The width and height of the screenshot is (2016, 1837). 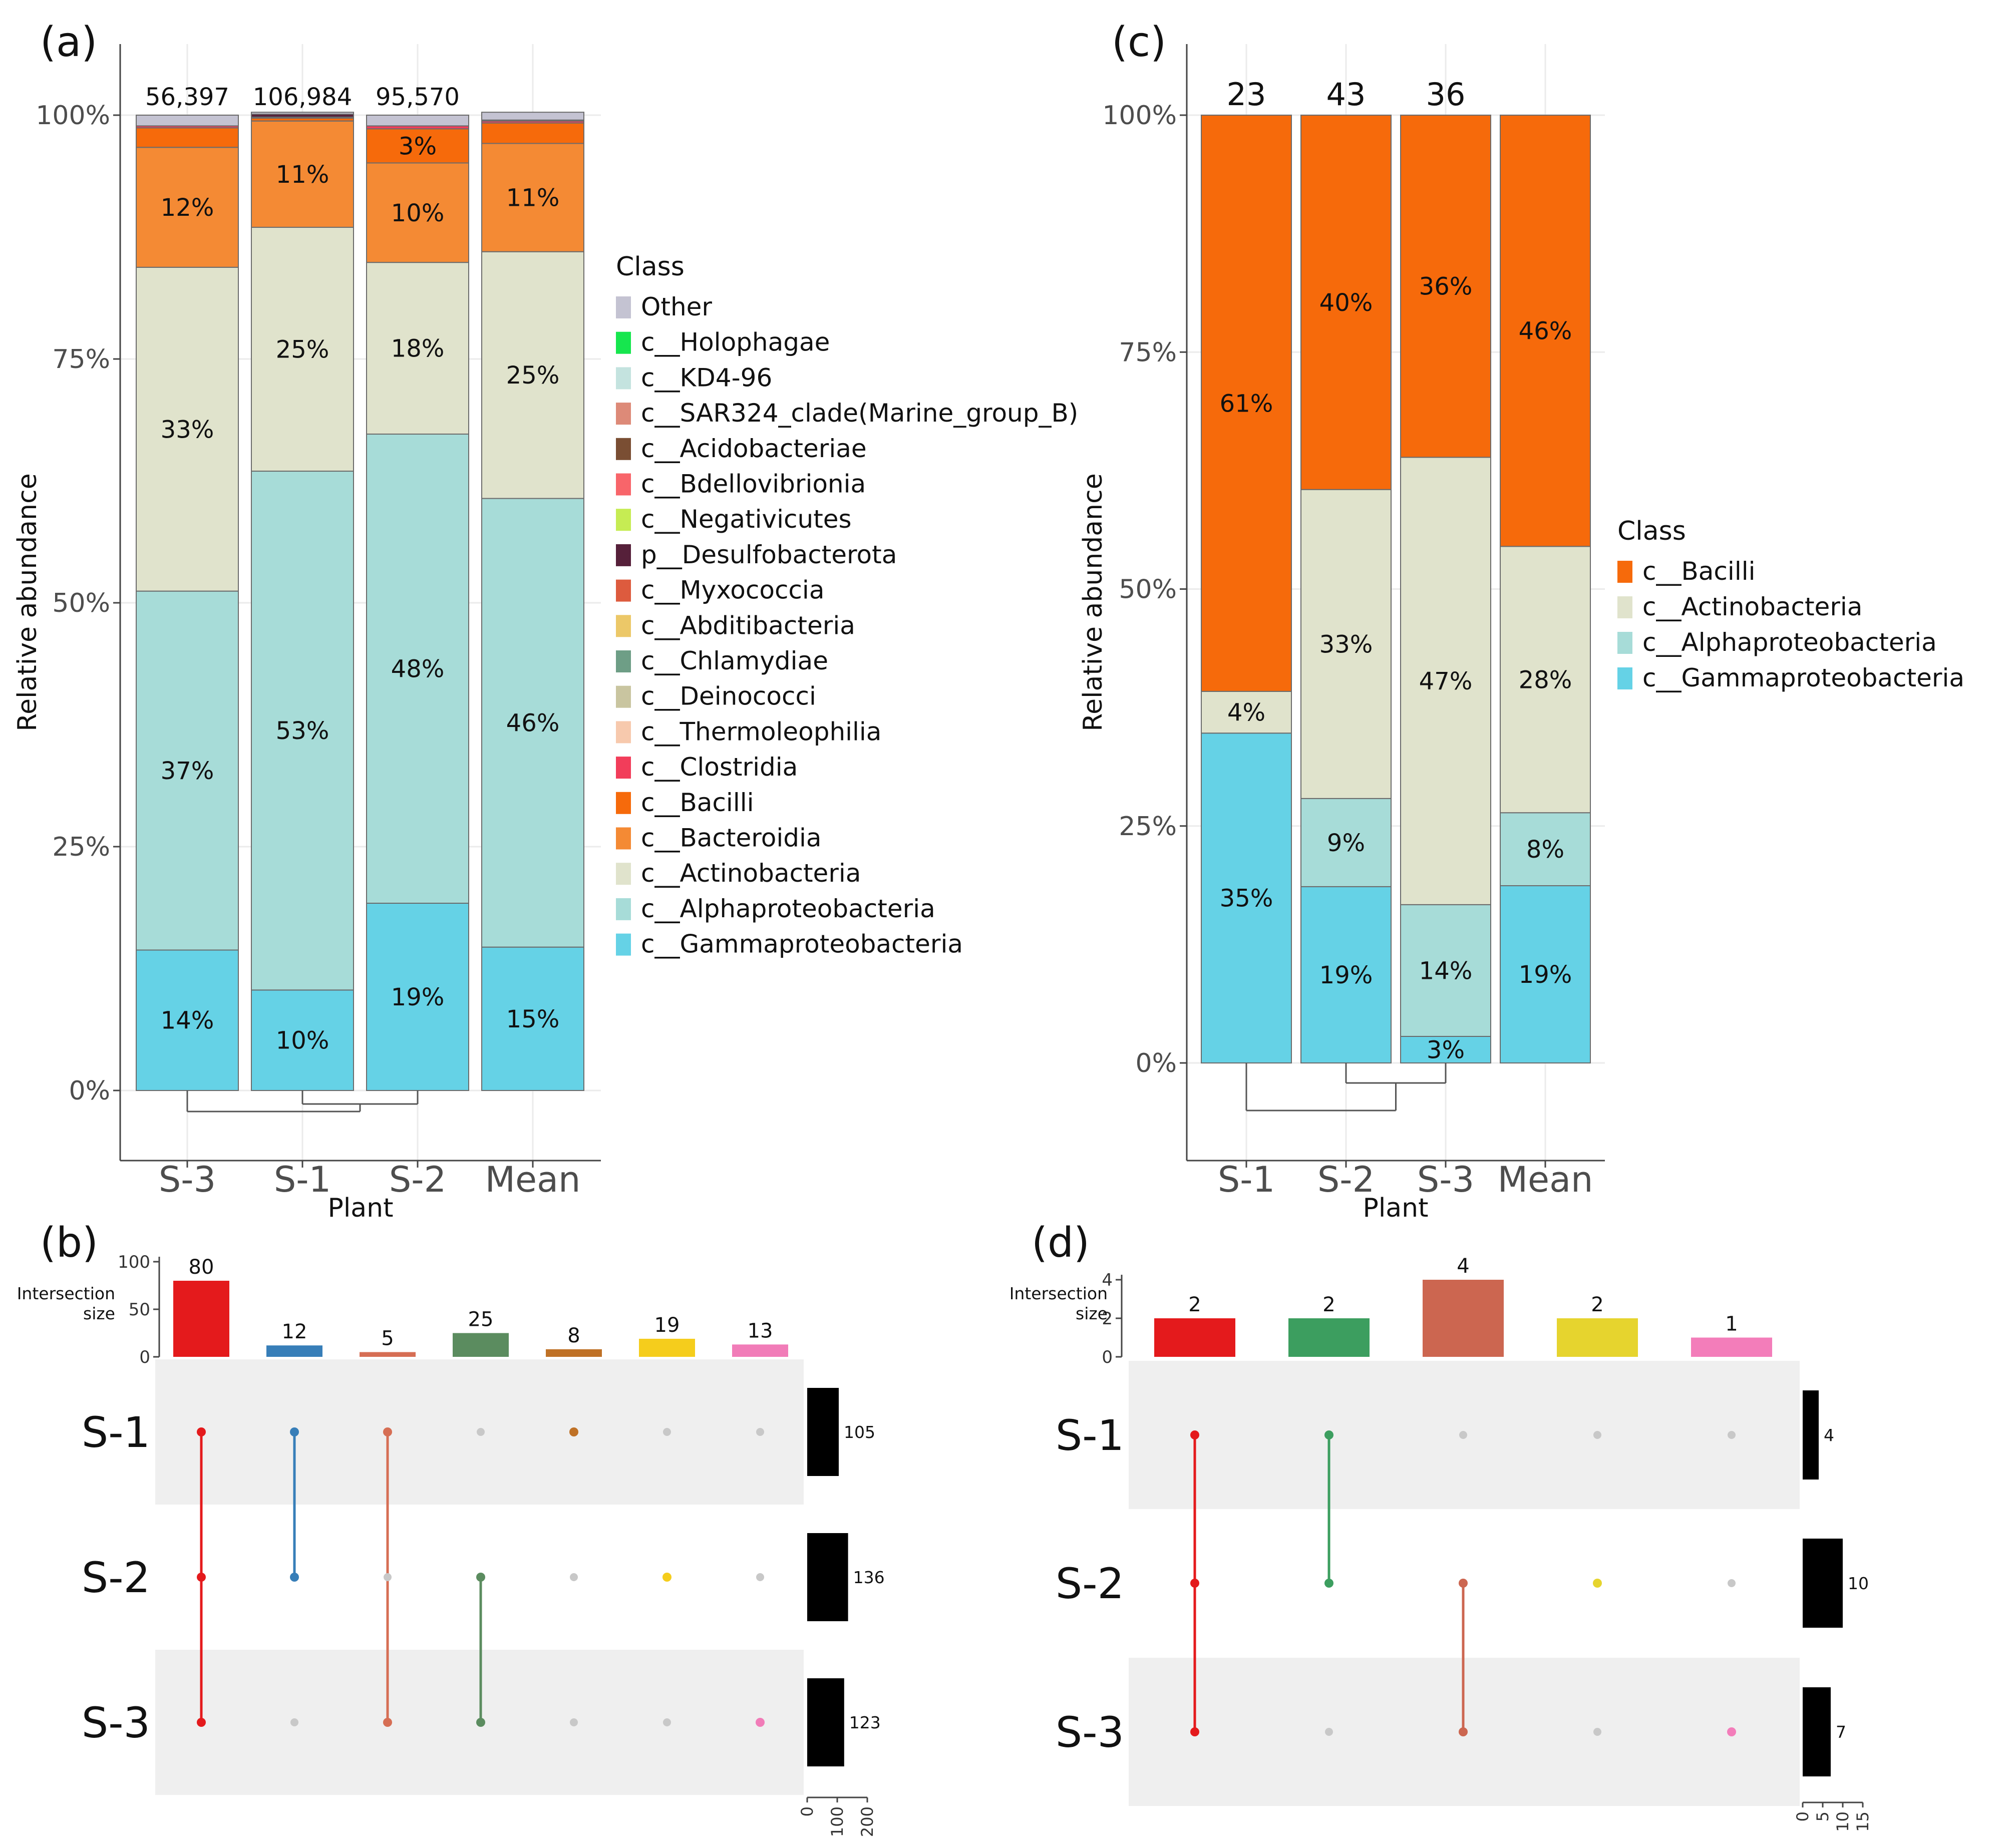 I want to click on bar-total-label: 95,570, so click(x=418, y=97).